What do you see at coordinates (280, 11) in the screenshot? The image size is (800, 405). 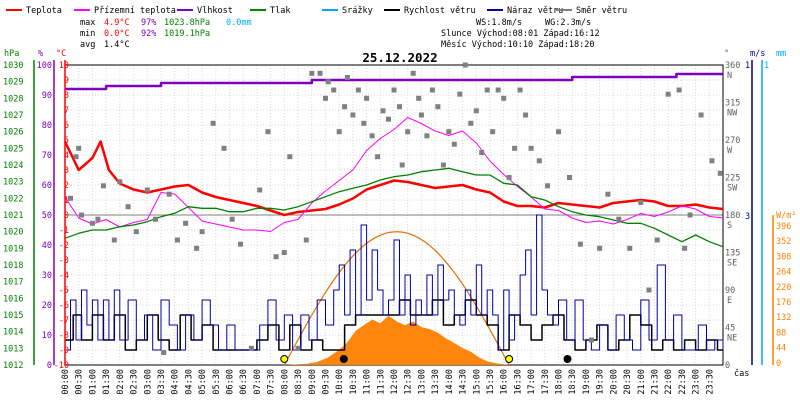 I see `legend-label-tlak: Tlak` at bounding box center [280, 11].